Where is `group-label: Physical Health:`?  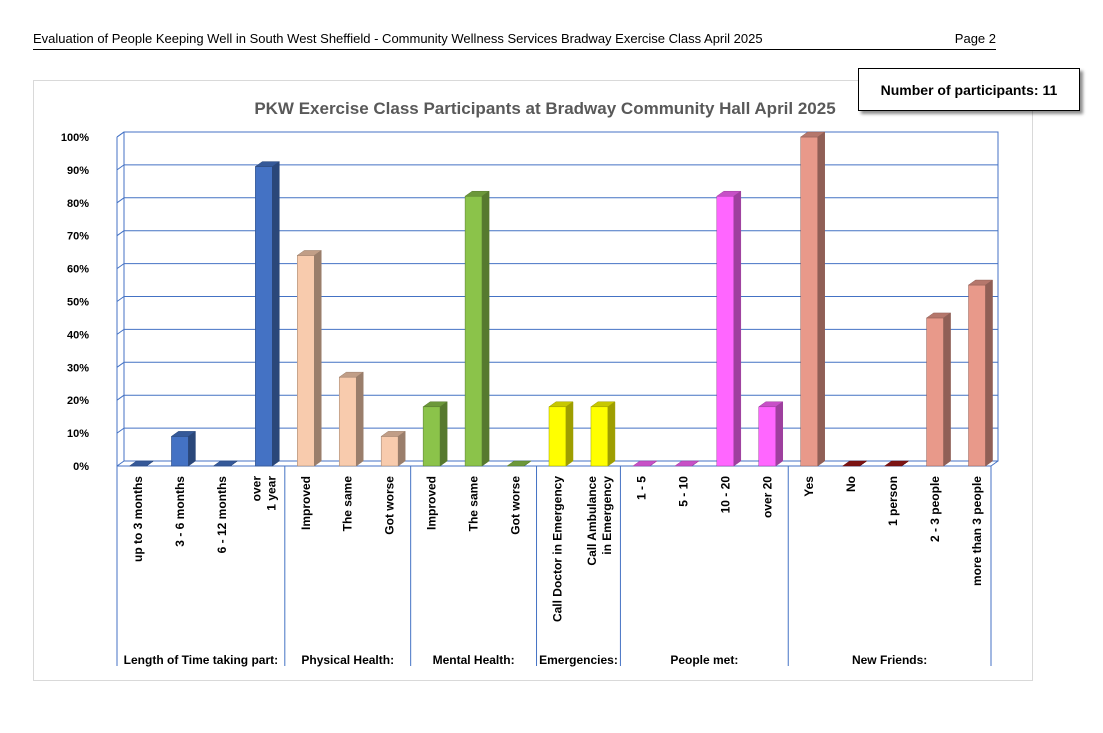 group-label: Physical Health: is located at coordinates (347, 660).